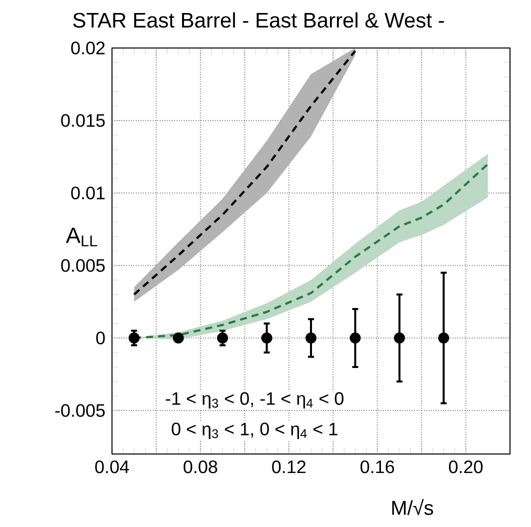 This screenshot has height=527, width=531. What do you see at coordinates (88, 193) in the screenshot?
I see `y-tick-label: 0.01` at bounding box center [88, 193].